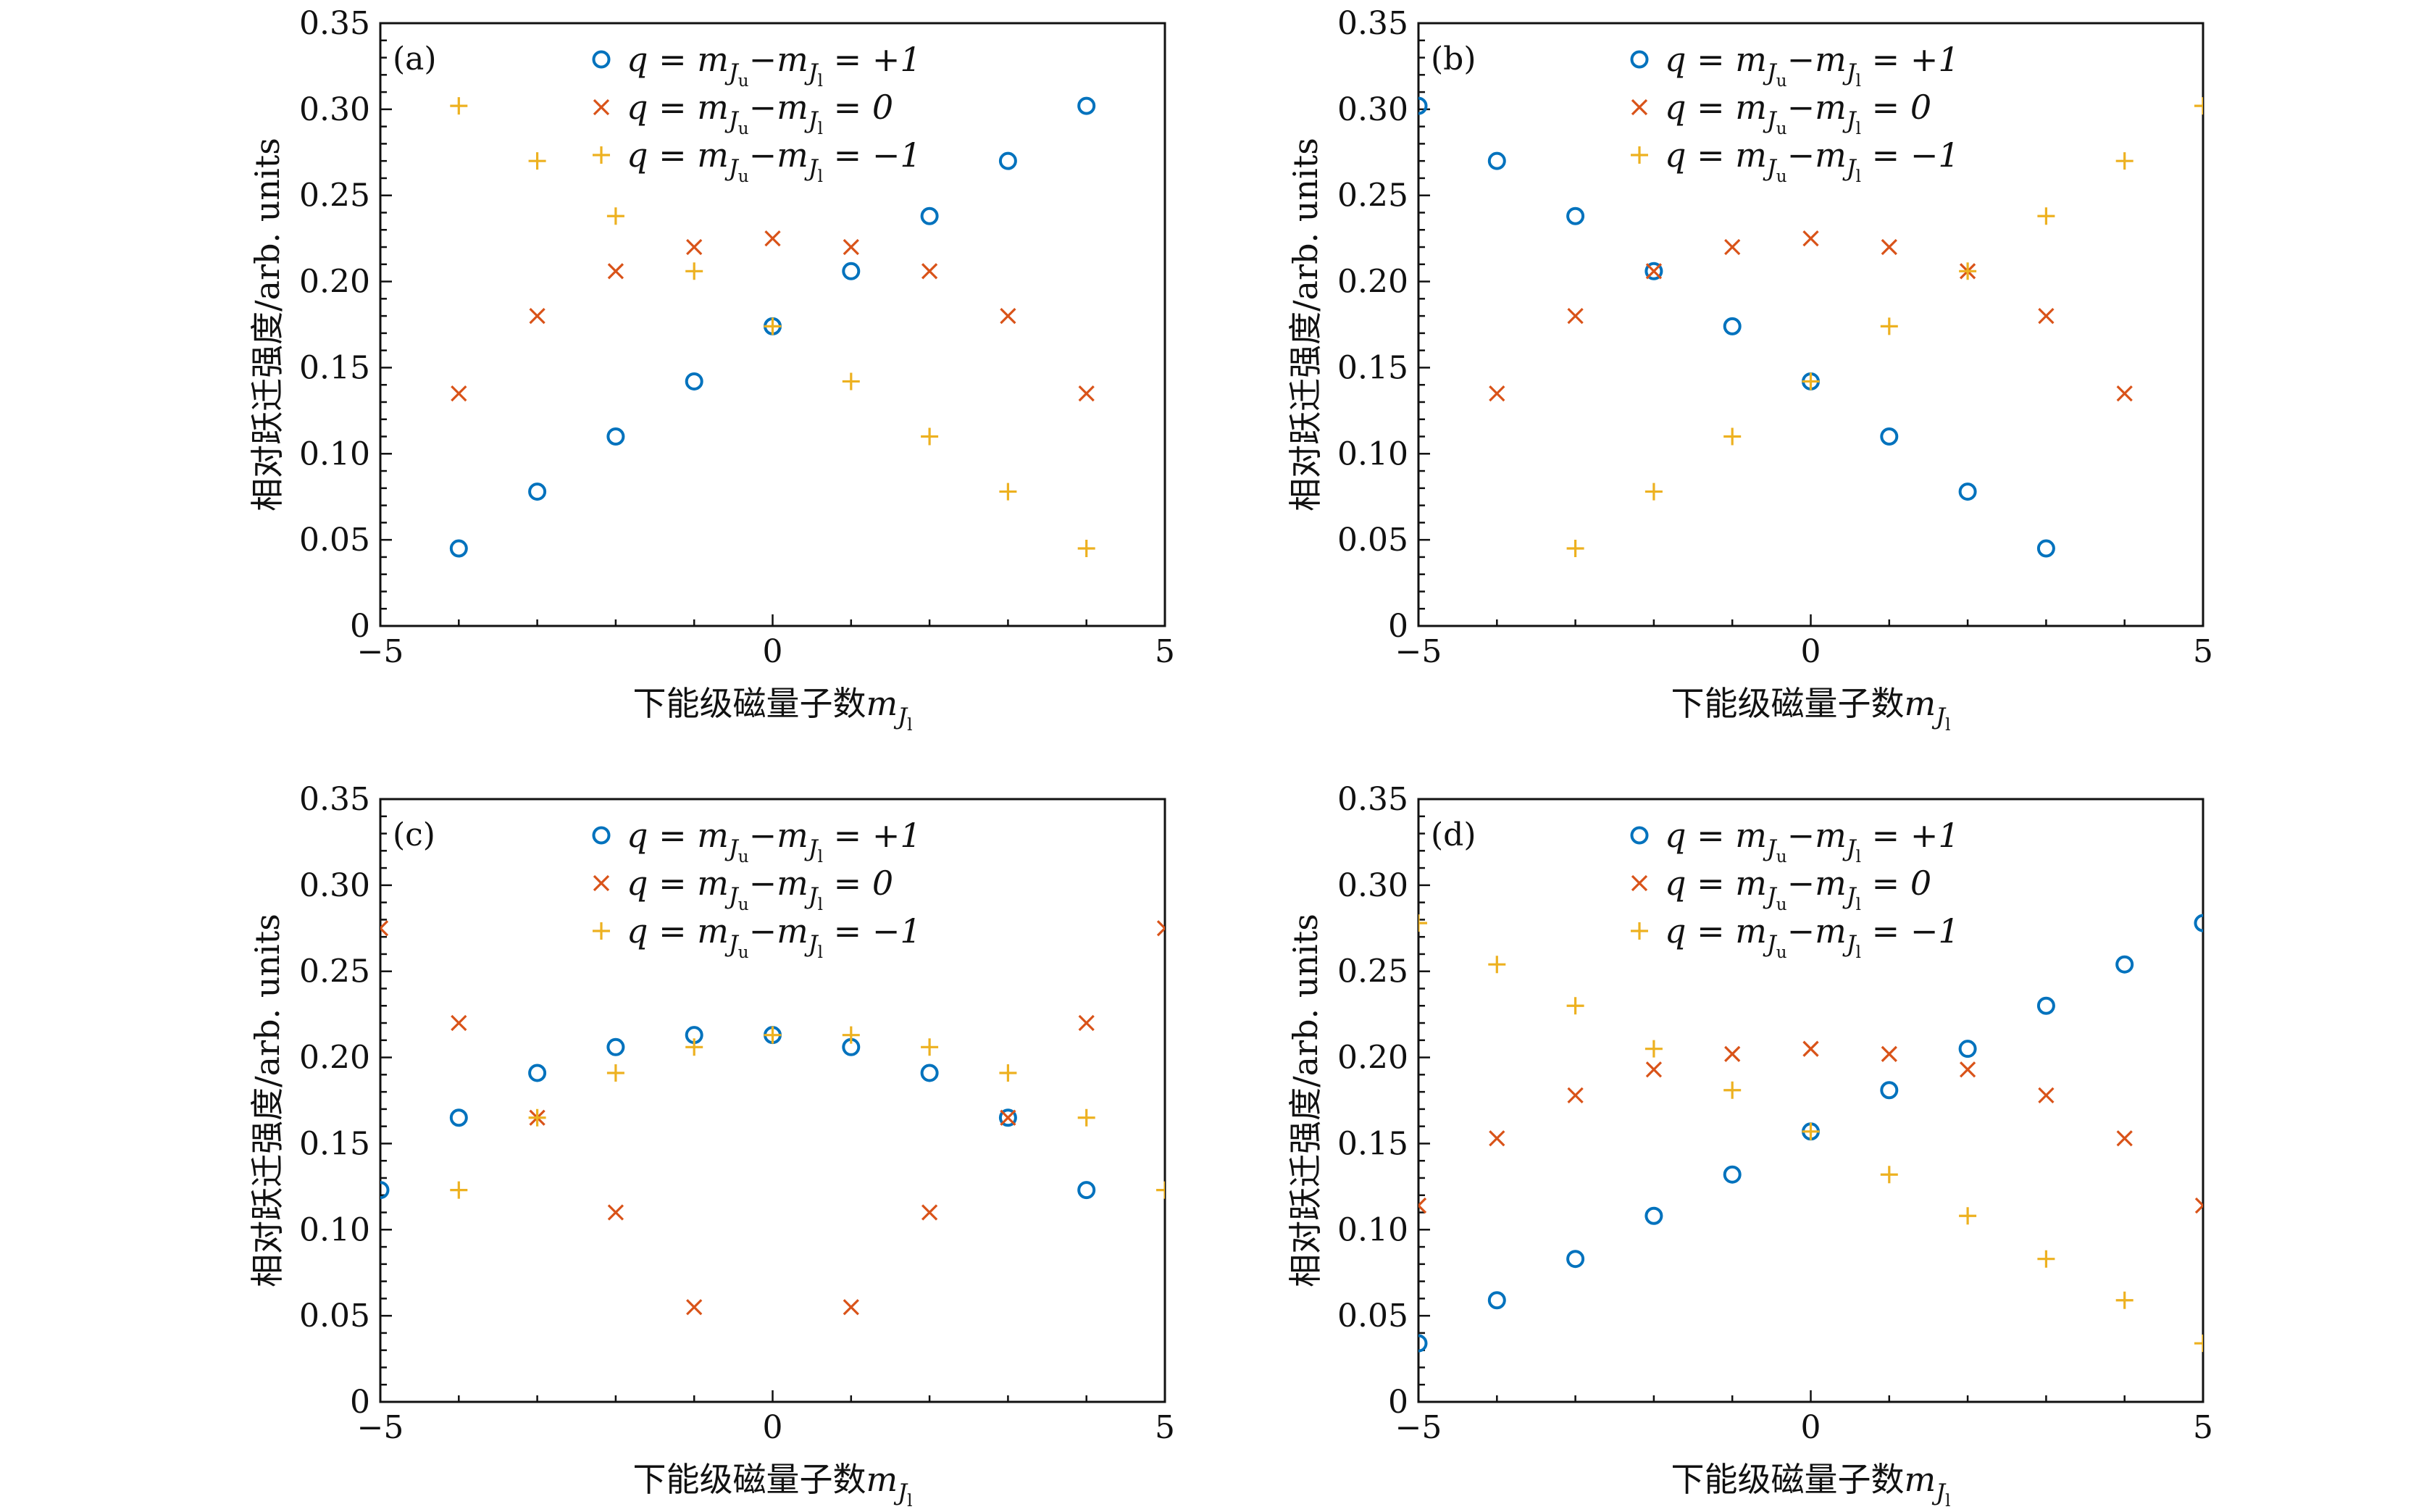  What do you see at coordinates (1810, 327) in the screenshot?
I see `data-markers` at bounding box center [1810, 327].